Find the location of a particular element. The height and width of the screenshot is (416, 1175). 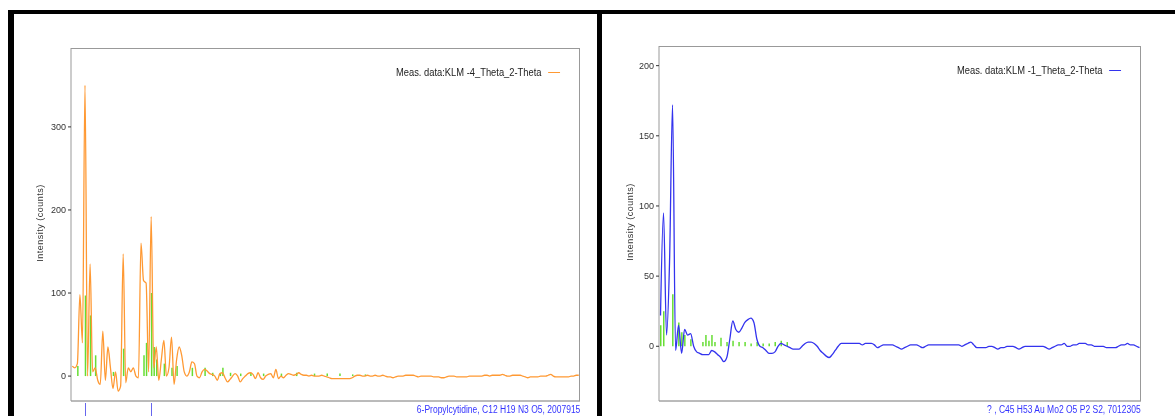

text: 6-Propylcytidine, C12 H19 N3 O5, 2007915 is located at coordinates (498, 409).